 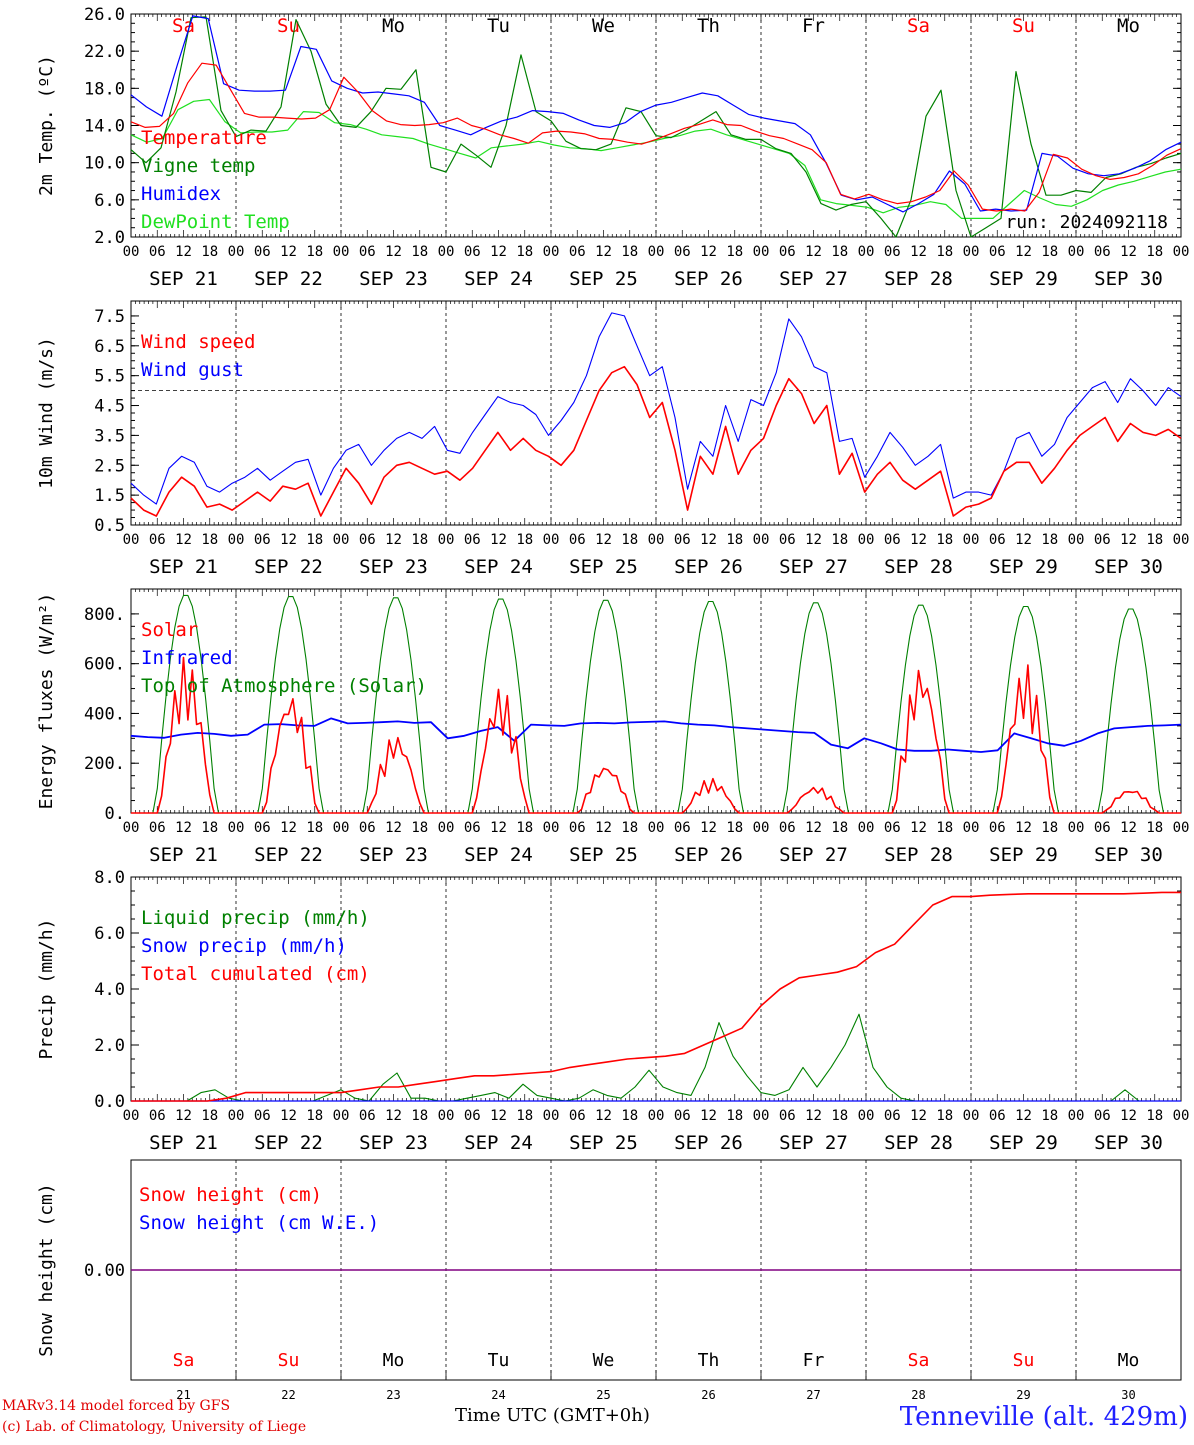 I want to click on legend-snow-precip-mm-h-: Snow precip (mm/h), so click(x=244, y=946).